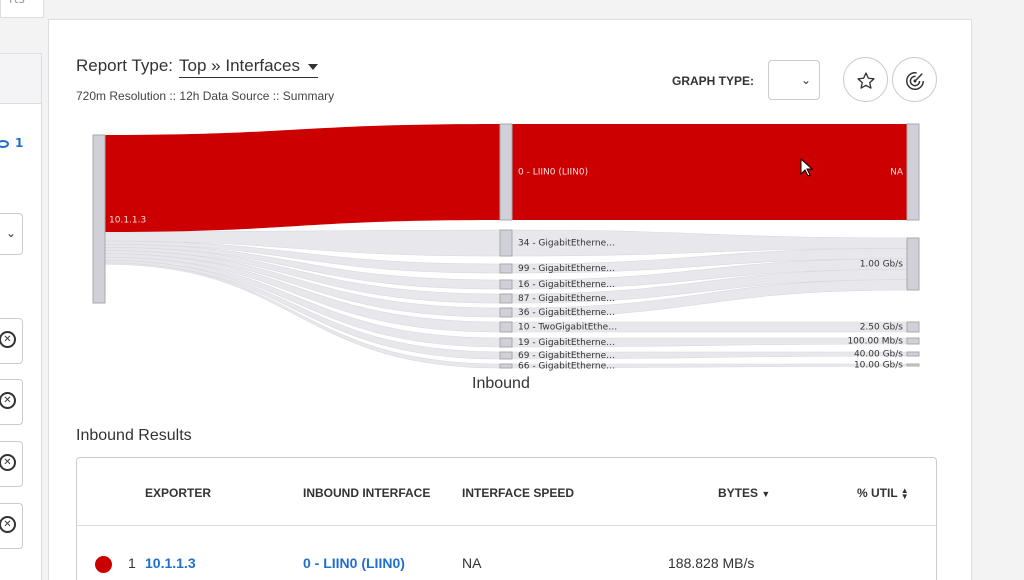 The width and height of the screenshot is (1024, 580). Describe the element at coordinates (367, 493) in the screenshot. I see `col-inbound-interface: INBOUND INTERFACE` at that location.